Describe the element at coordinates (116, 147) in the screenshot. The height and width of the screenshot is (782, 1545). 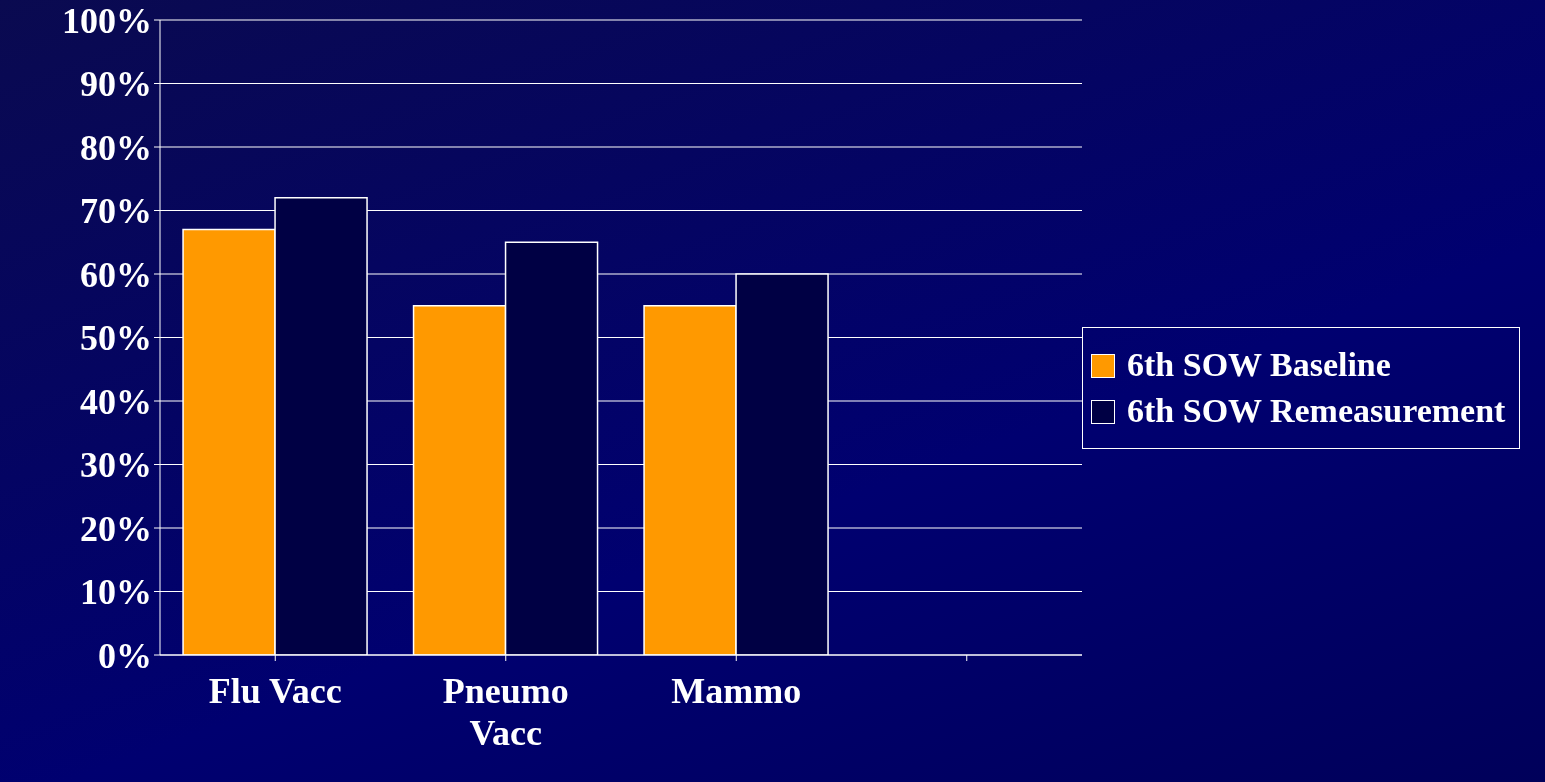
I see `y-tick-label: 80%` at that location.